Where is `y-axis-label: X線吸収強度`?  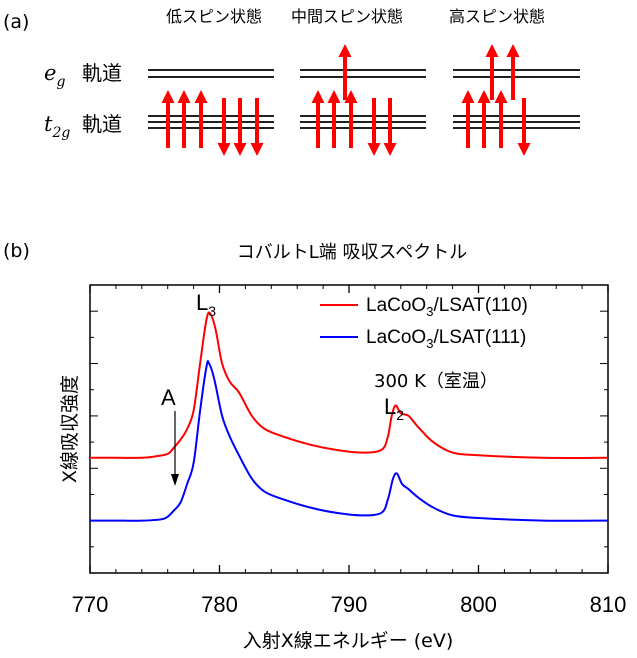
y-axis-label: X線吸収強度 is located at coordinates (70, 429).